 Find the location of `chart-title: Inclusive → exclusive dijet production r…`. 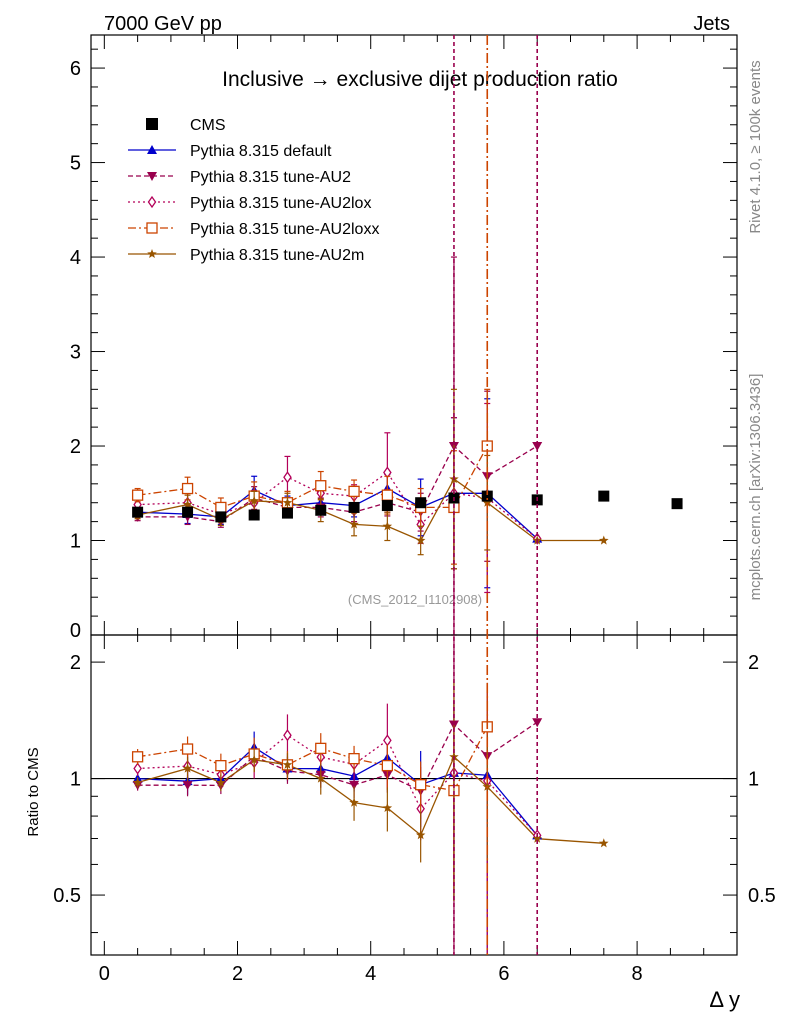

chart-title: Inclusive → exclusive dijet production r… is located at coordinates (420, 79).